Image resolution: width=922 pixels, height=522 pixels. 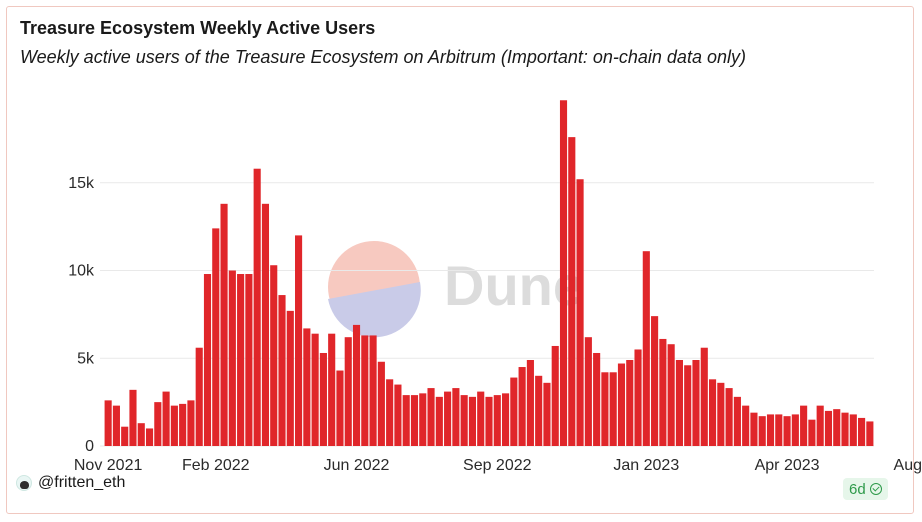 I want to click on author-name: @fritten_eth, so click(x=82, y=482).